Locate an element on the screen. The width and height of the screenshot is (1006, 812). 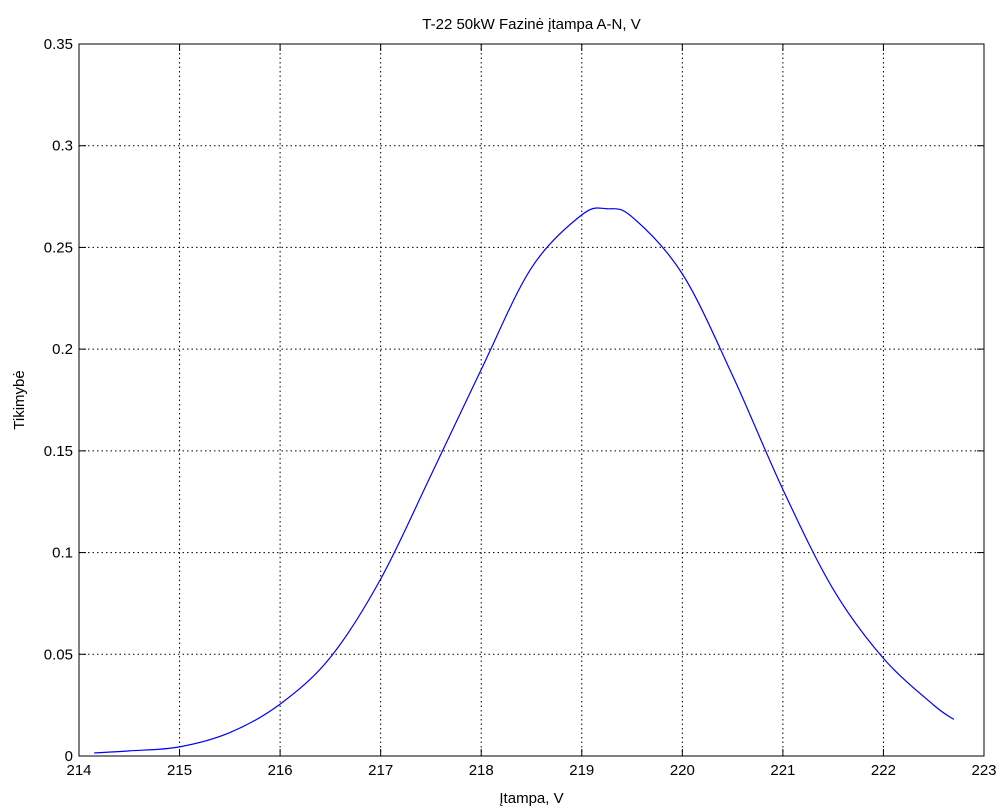
y-tick-label: 0.15 is located at coordinates (58, 451).